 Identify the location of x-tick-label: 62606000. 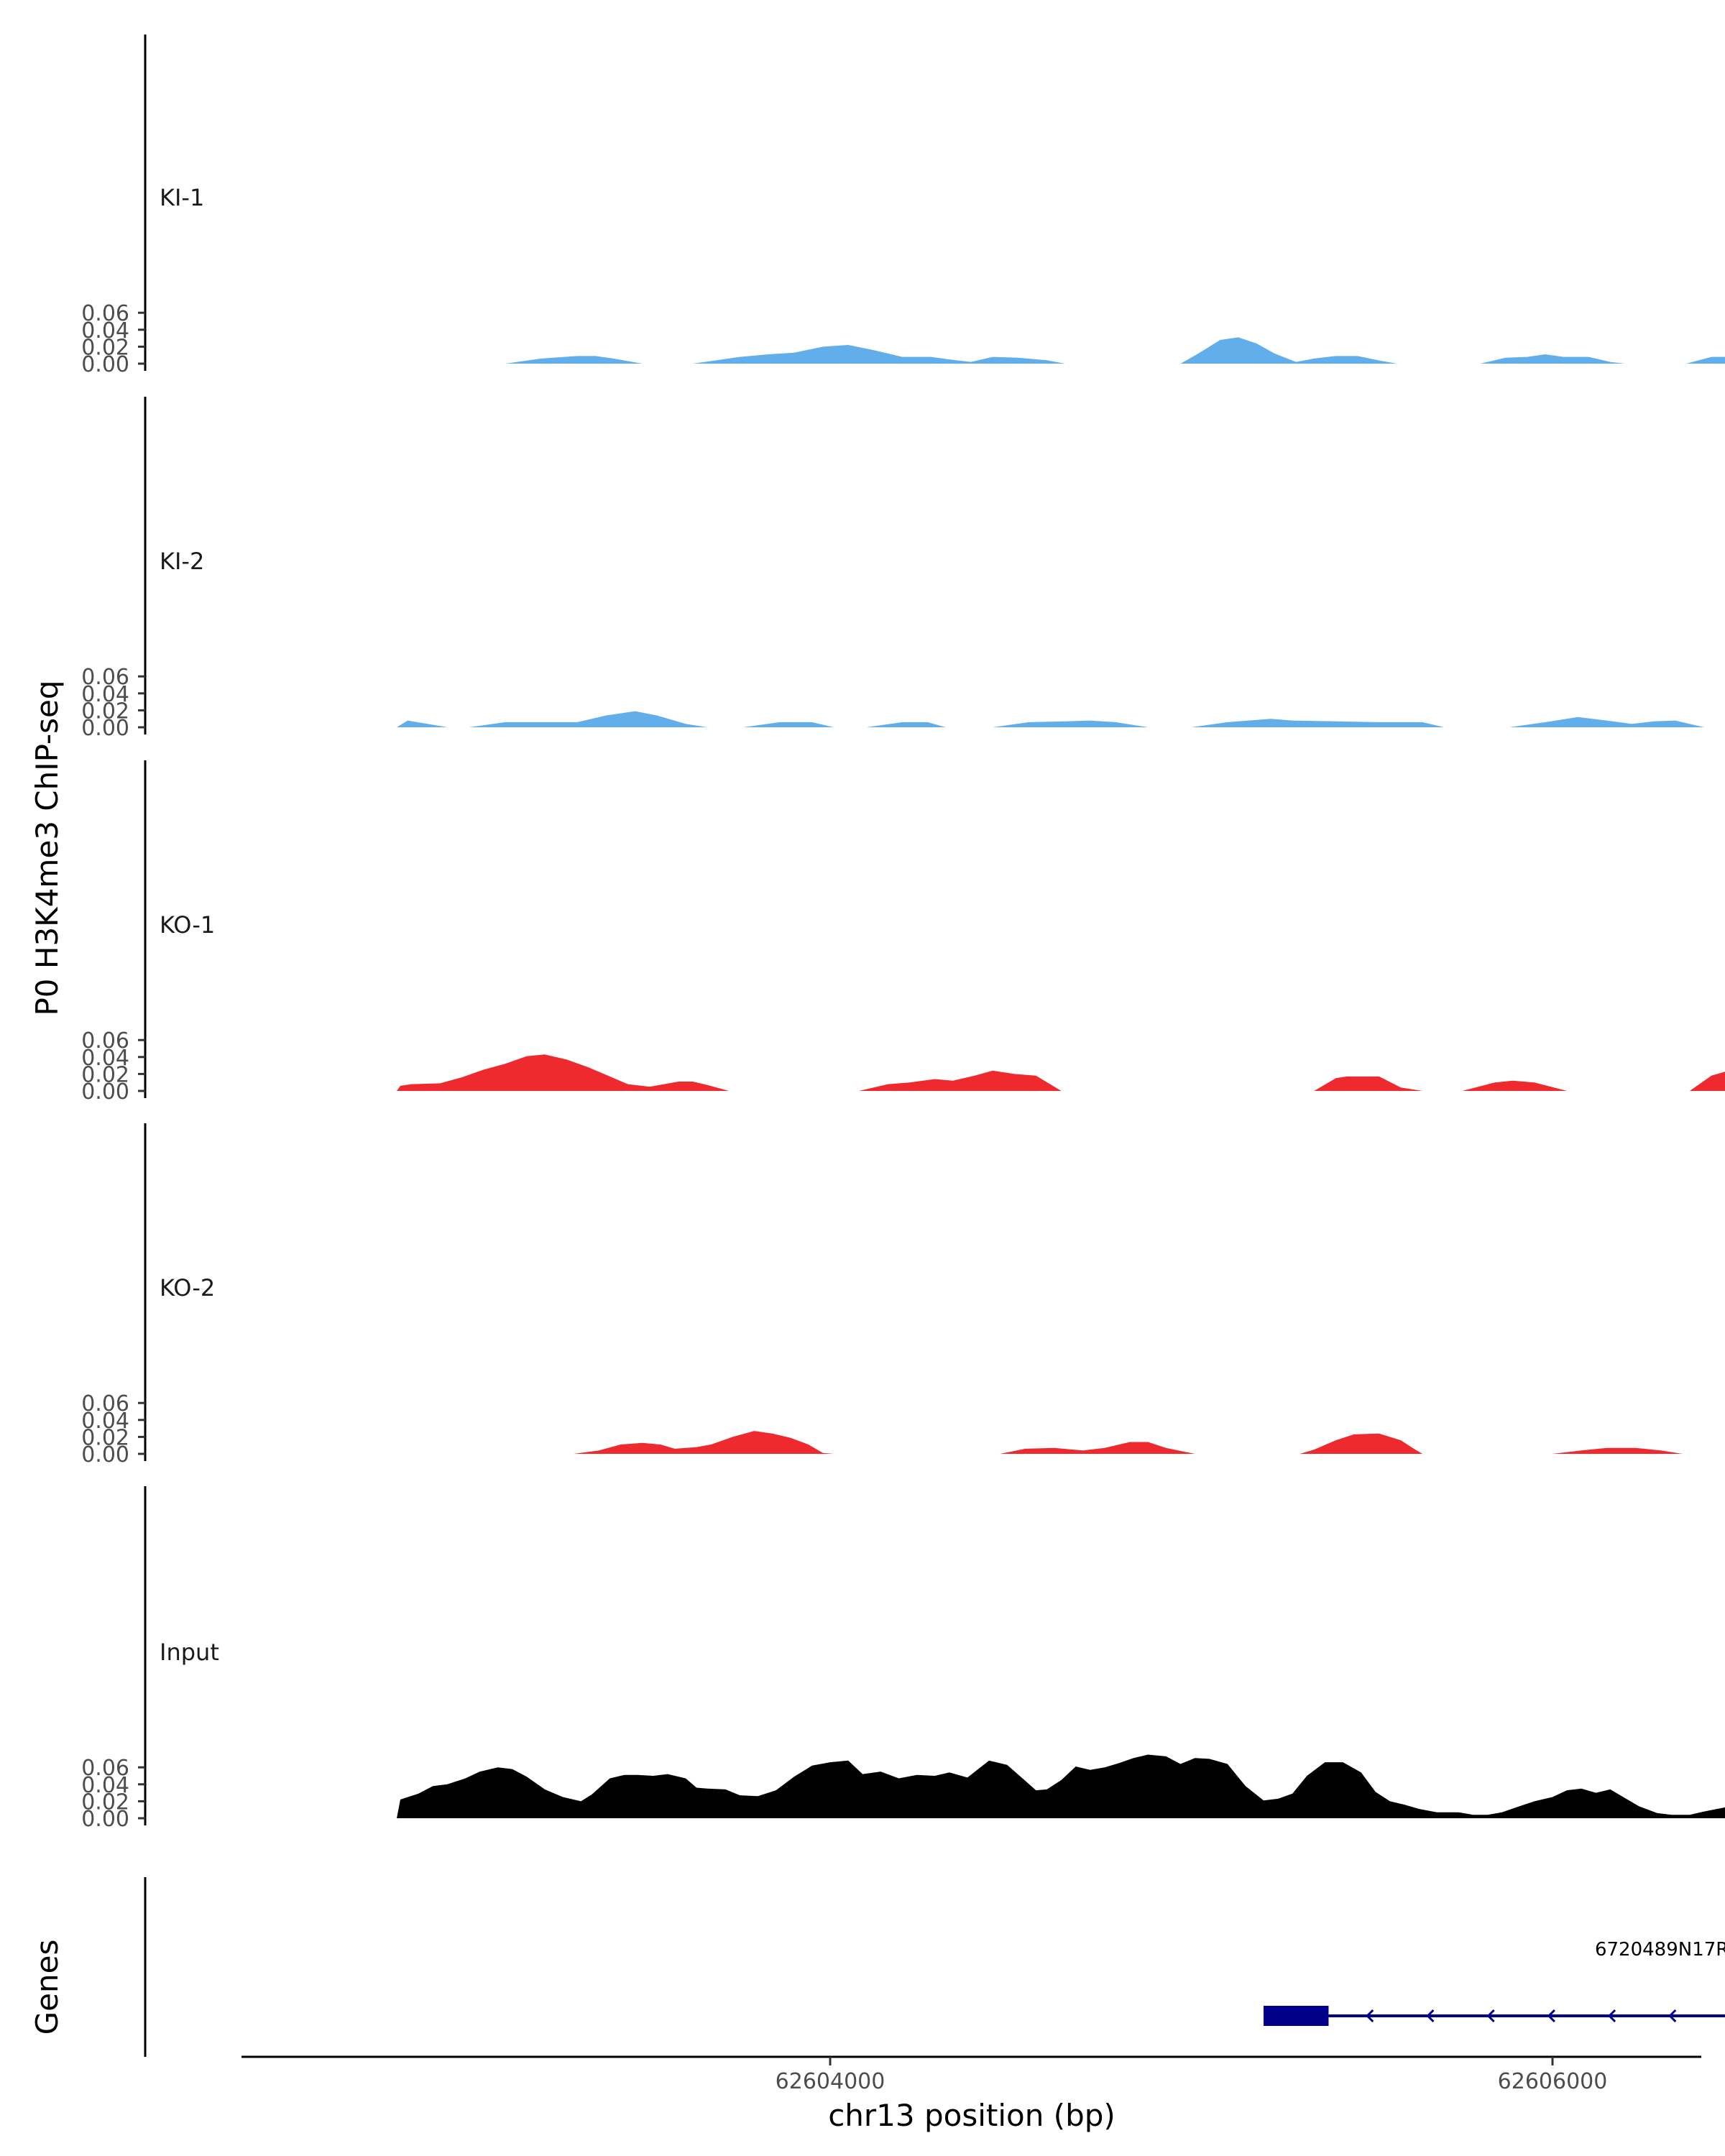
(1553, 2082).